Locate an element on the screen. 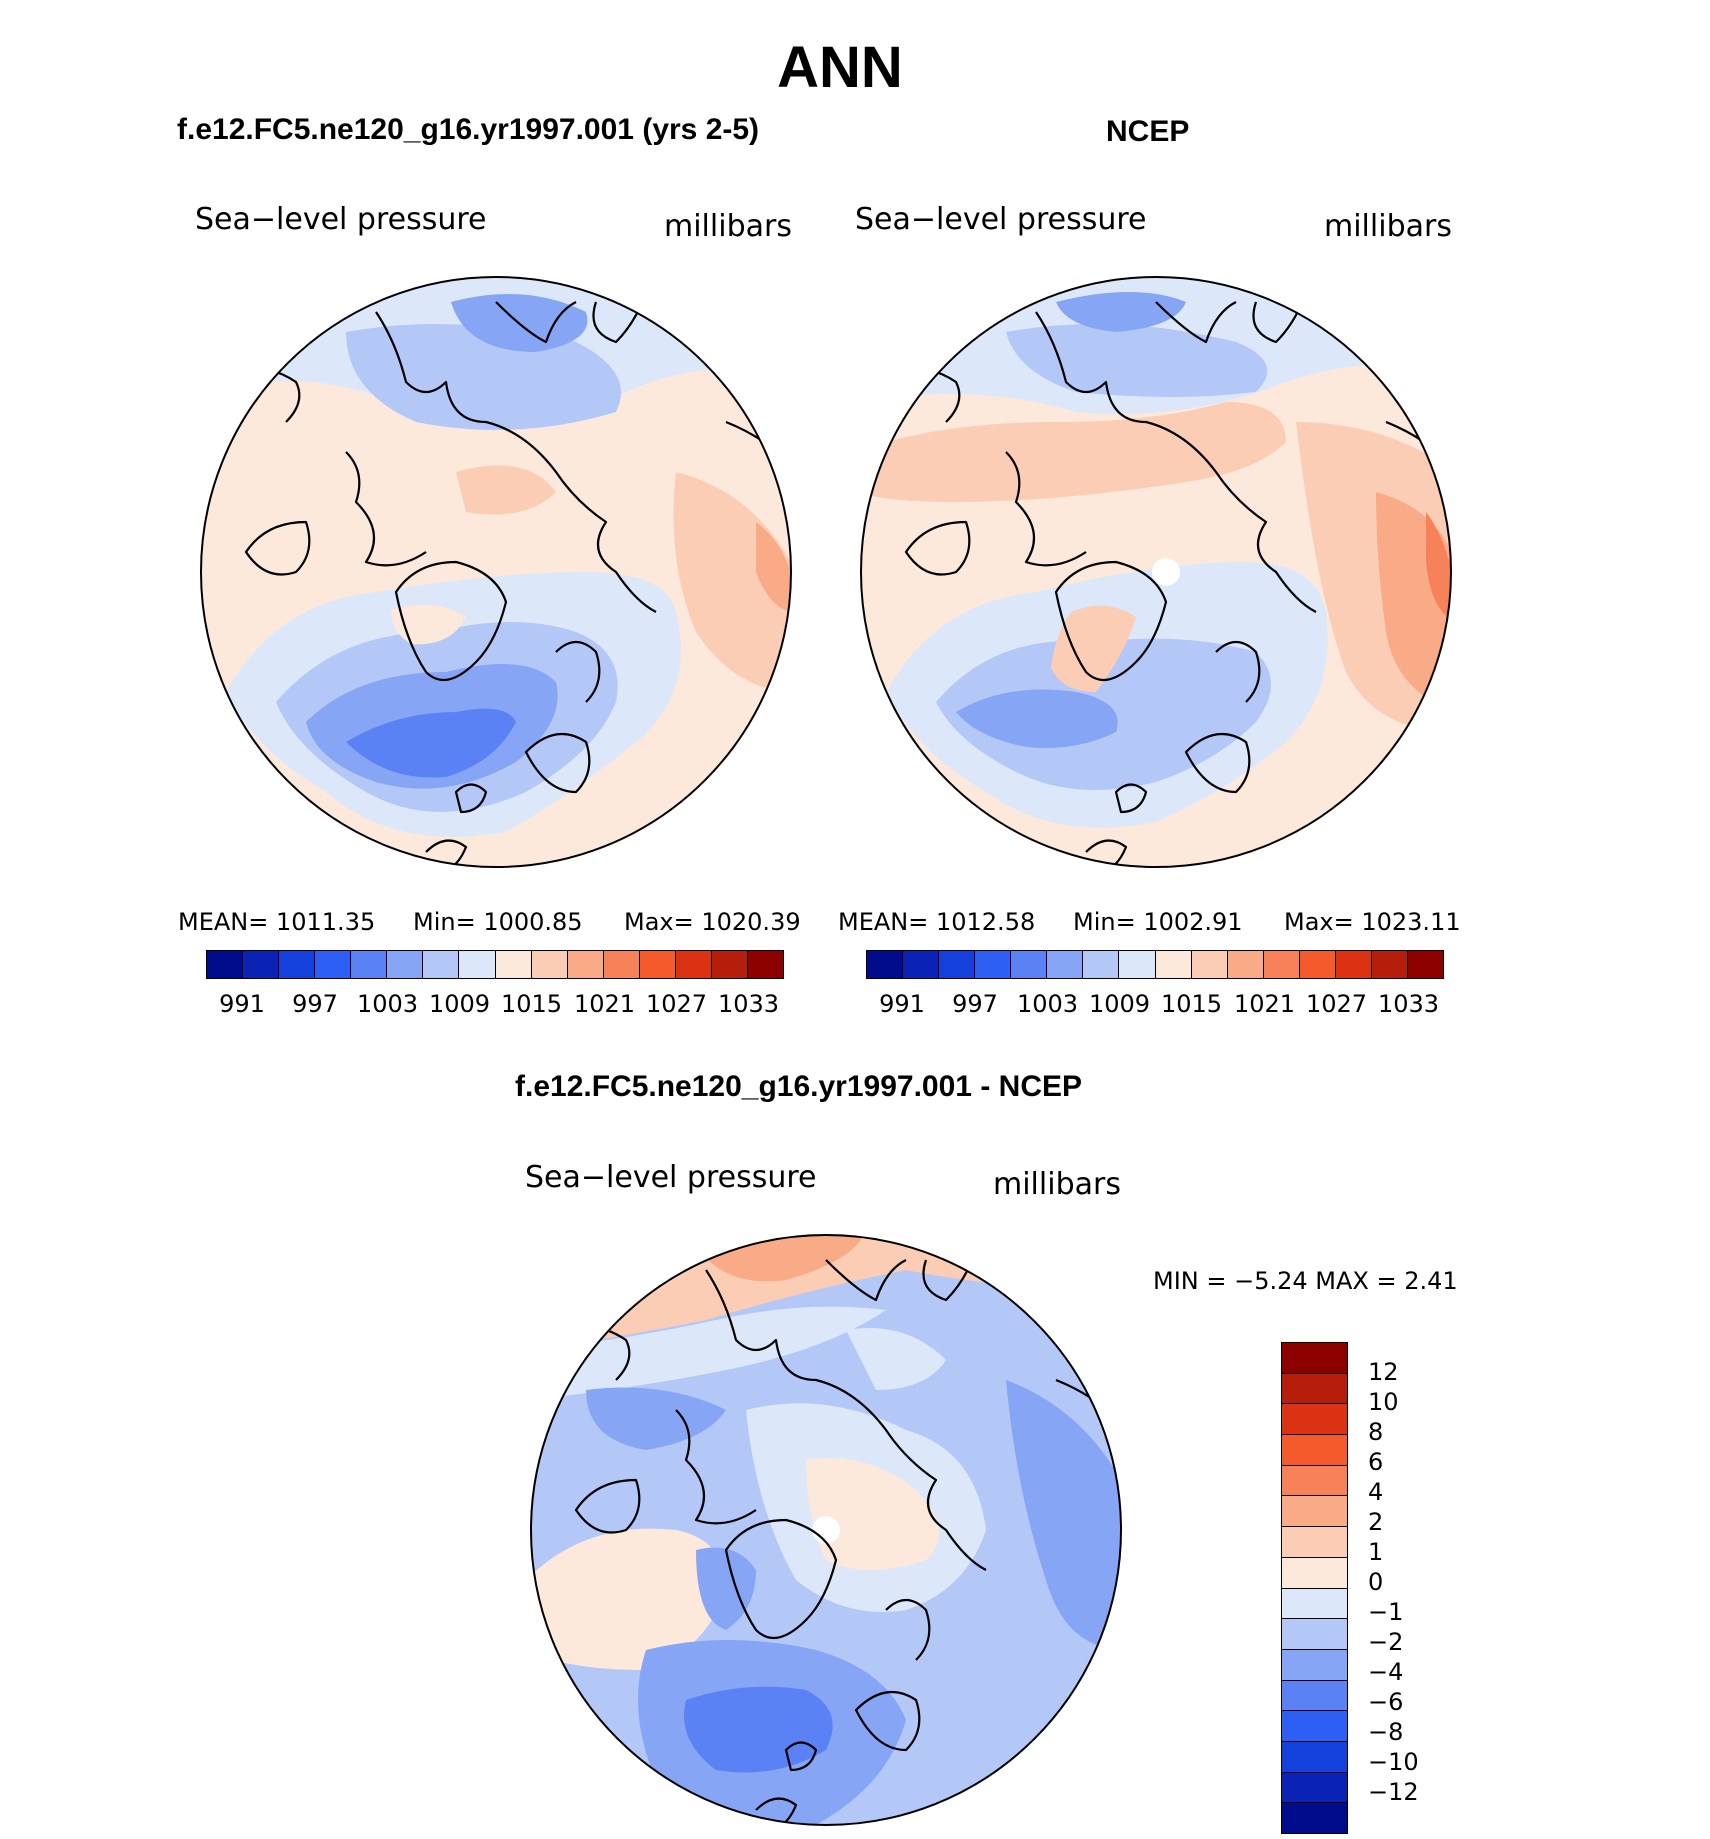 The height and width of the screenshot is (1839, 1710). panel-3-colorbar-tick: 1 is located at coordinates (1376, 1552).